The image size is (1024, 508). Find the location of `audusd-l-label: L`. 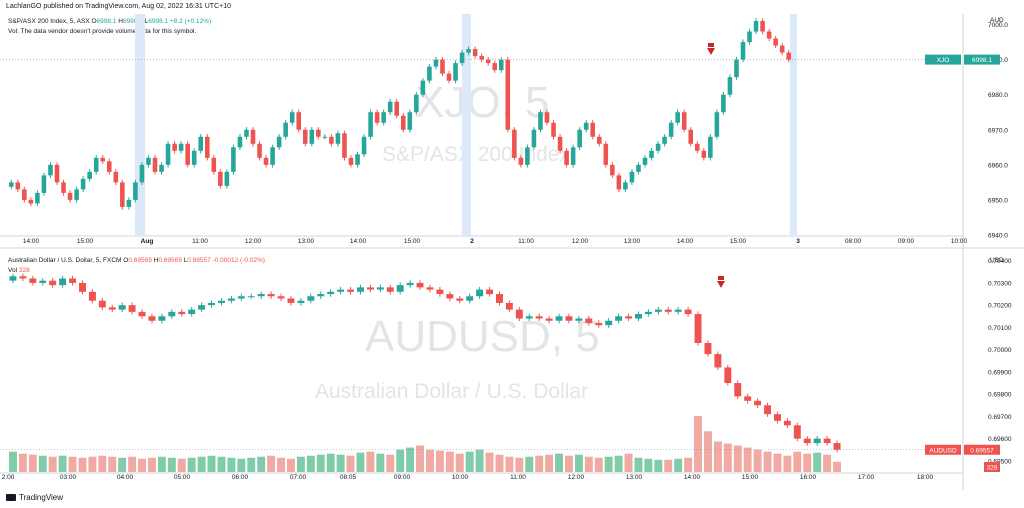

audusd-l-label: L is located at coordinates (185, 260).